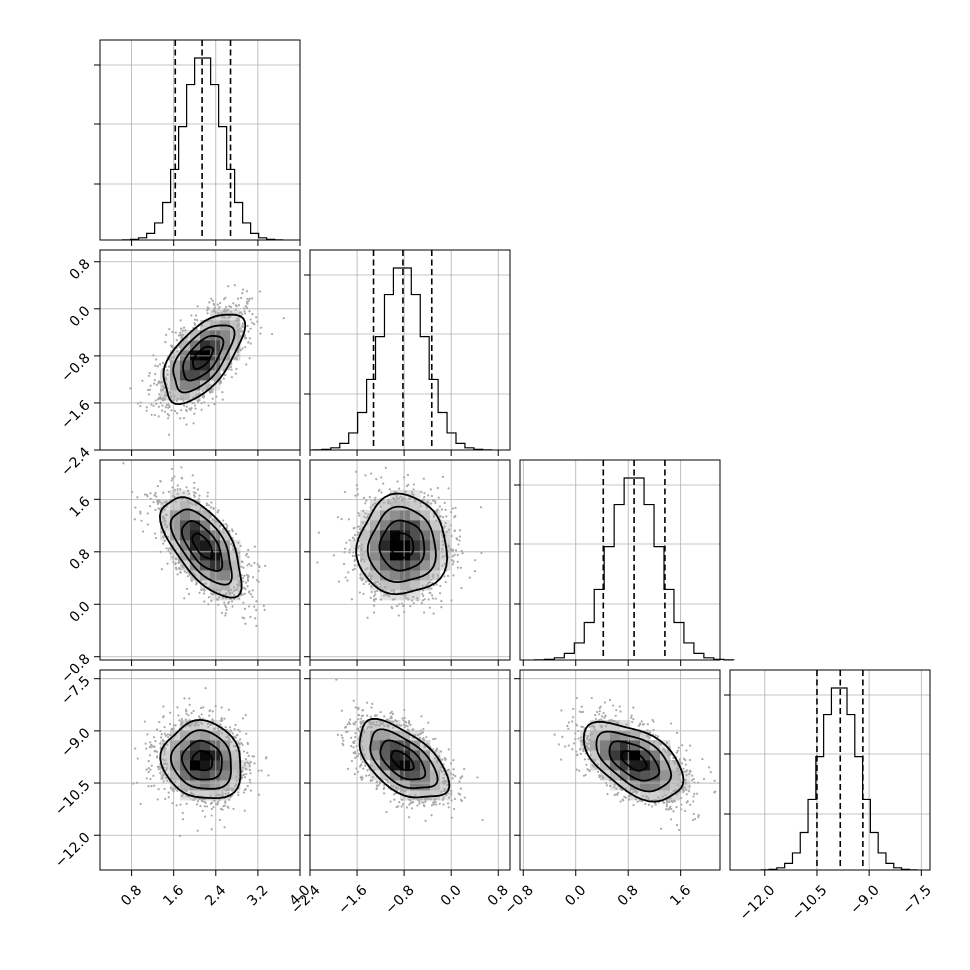  I want to click on y-tick-label-2-3: 0.0, so click(80, 316).